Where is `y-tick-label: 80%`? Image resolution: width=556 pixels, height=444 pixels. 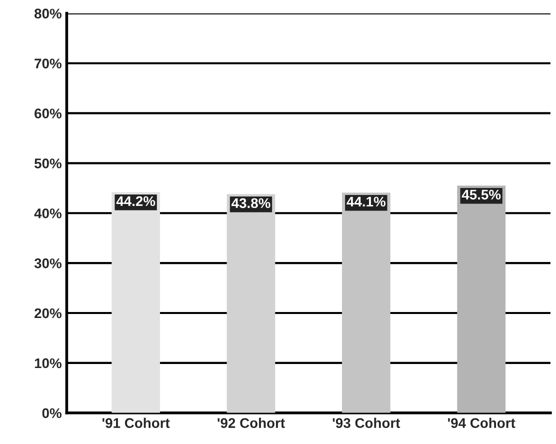
y-tick-label: 80% is located at coordinates (48, 13).